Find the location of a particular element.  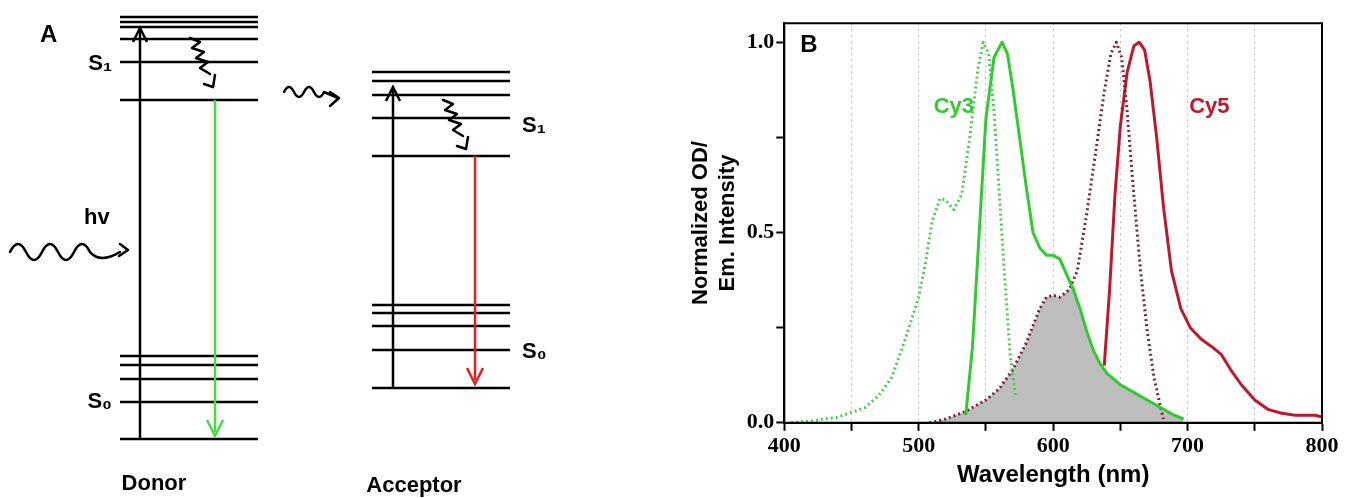

text: A is located at coordinates (49, 33).